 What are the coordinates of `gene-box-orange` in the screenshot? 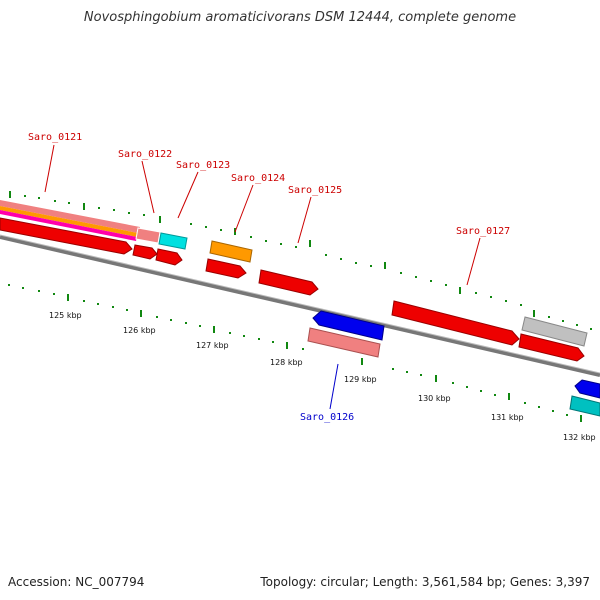 It's located at (231, 251).